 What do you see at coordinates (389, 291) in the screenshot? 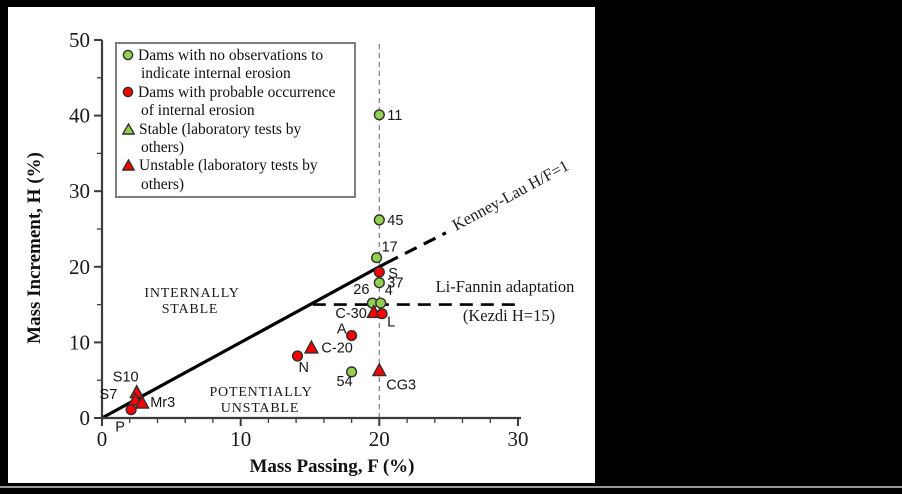
I see `point-4-label: 4` at bounding box center [389, 291].